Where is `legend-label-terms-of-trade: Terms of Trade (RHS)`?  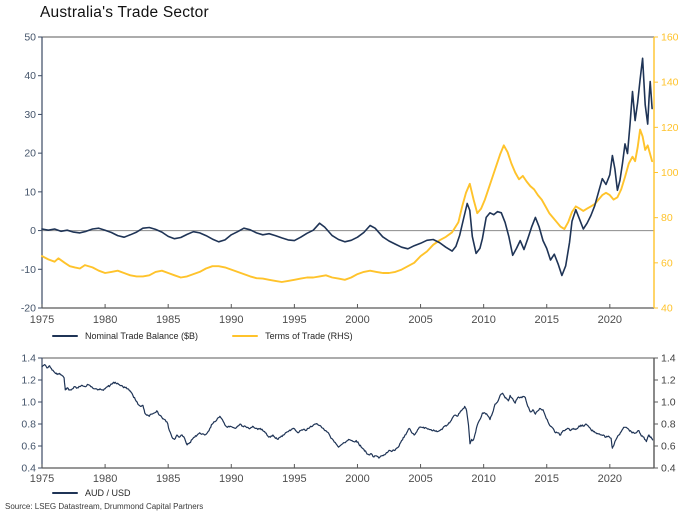
legend-label-terms-of-trade: Terms of Trade (RHS) is located at coordinates (309, 336).